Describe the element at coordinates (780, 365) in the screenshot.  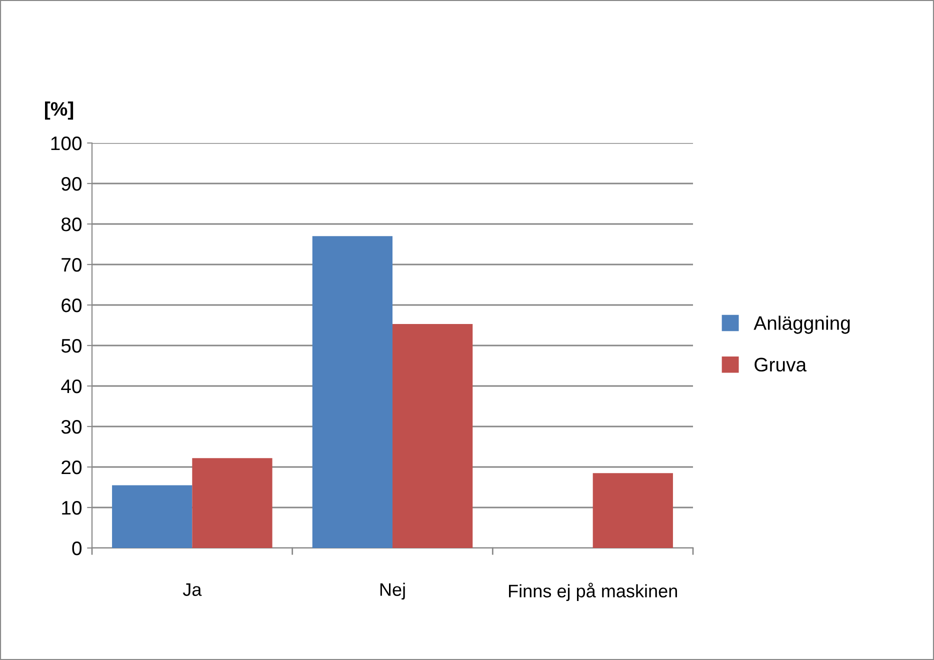
I see `legend-label: Gruva` at that location.